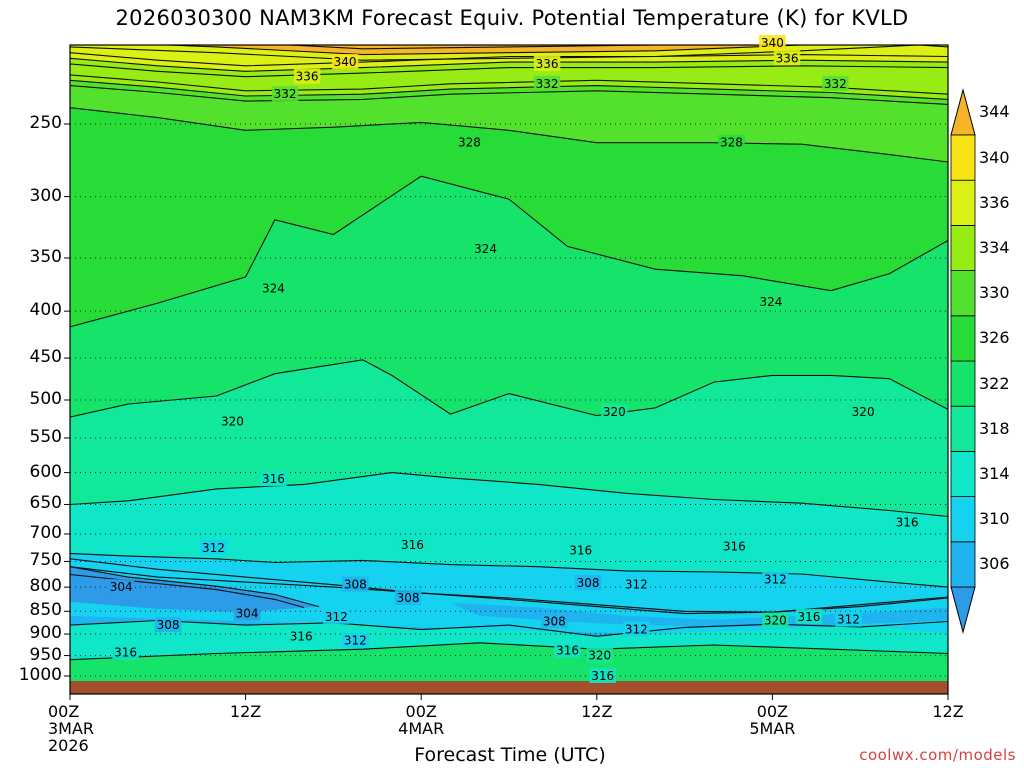 Image resolution: width=1024 pixels, height=768 pixels. I want to click on ytick-label-350: 350, so click(45, 256).